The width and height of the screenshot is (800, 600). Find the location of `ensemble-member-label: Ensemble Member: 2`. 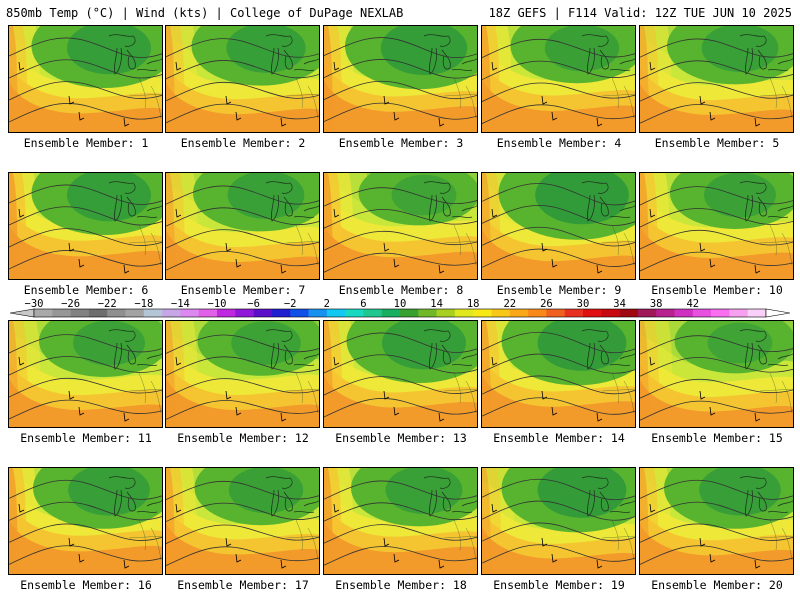

ensemble-member-label: Ensemble Member: 2 is located at coordinates (243, 143).